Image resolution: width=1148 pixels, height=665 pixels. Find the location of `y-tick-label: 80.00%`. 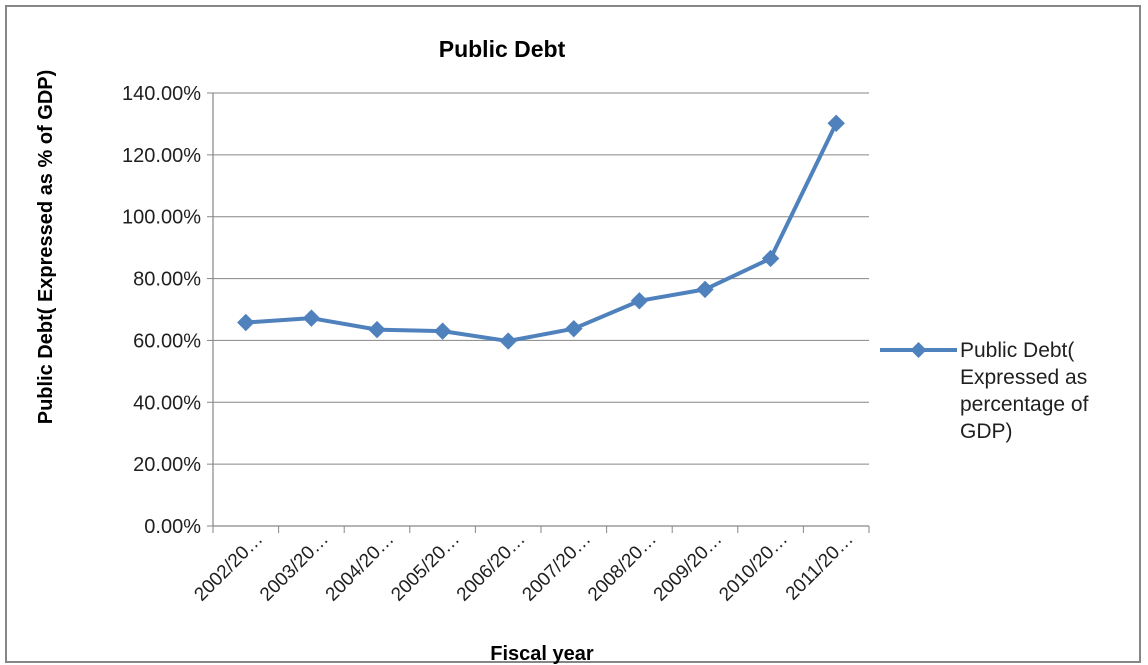

y-tick-label: 80.00% is located at coordinates (167, 280).